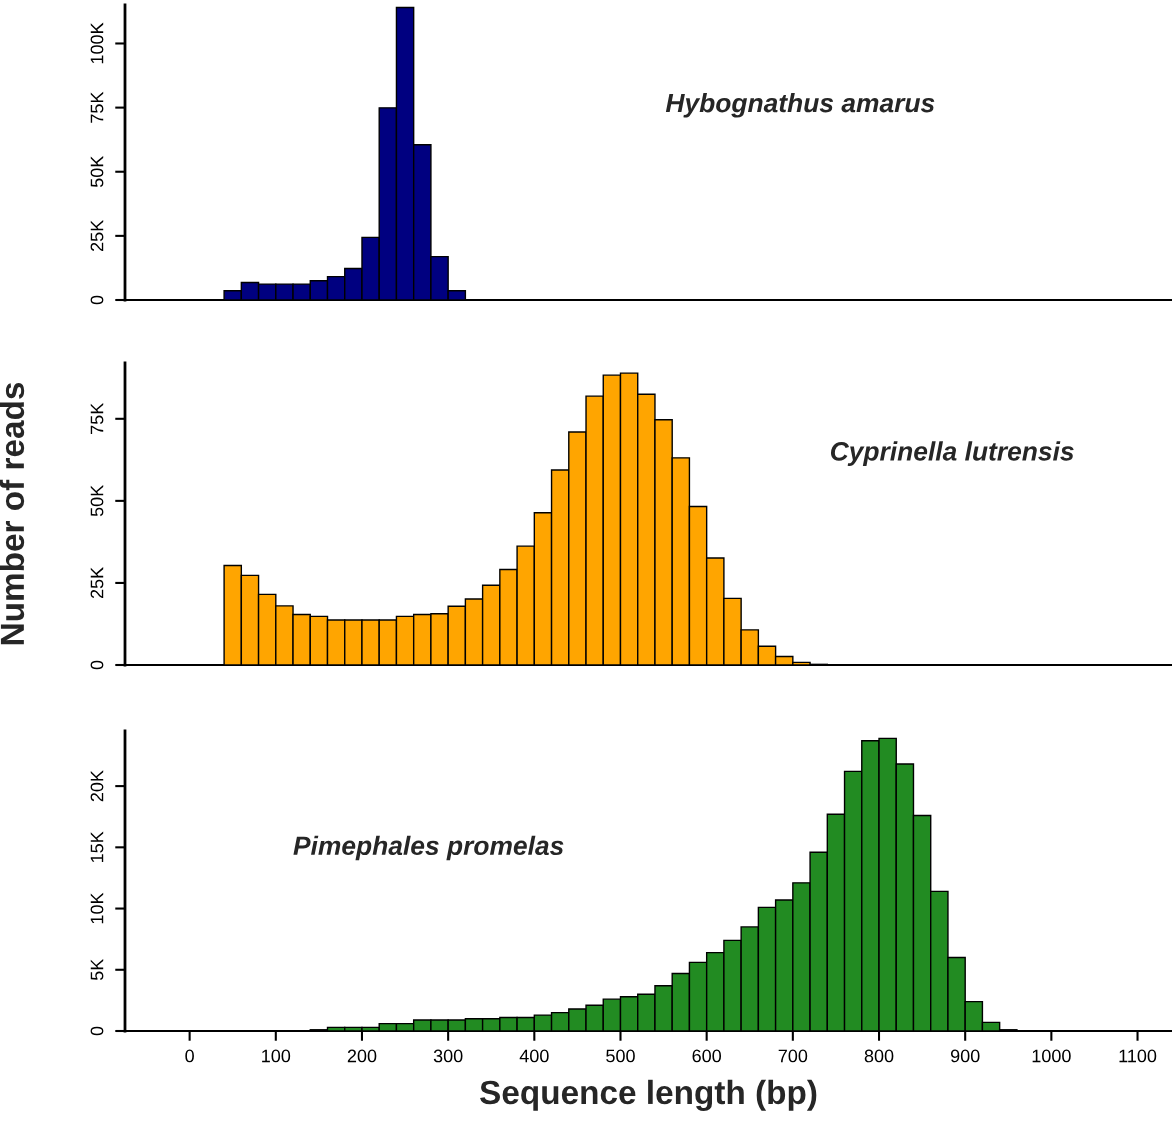  Describe the element at coordinates (97, 786) in the screenshot. I see `y-tick-label: 20K` at that location.